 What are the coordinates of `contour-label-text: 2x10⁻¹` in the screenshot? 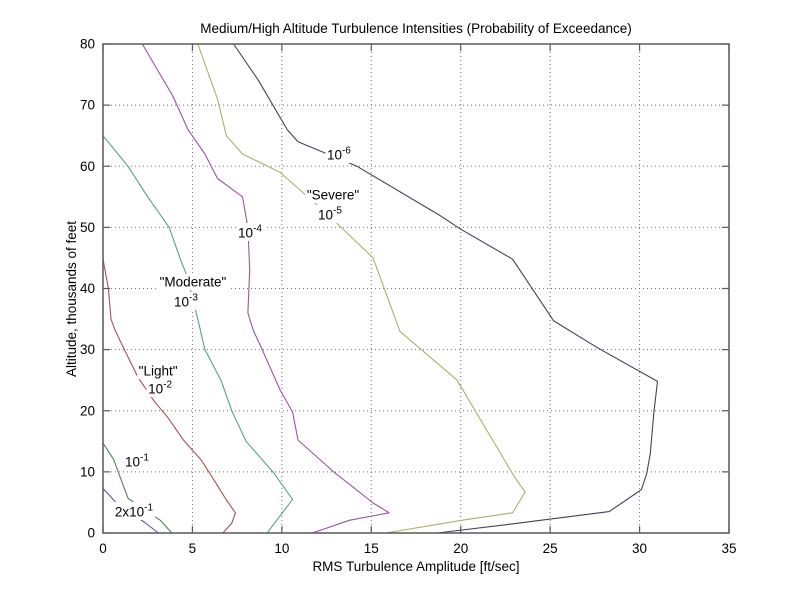 It's located at (134, 510).